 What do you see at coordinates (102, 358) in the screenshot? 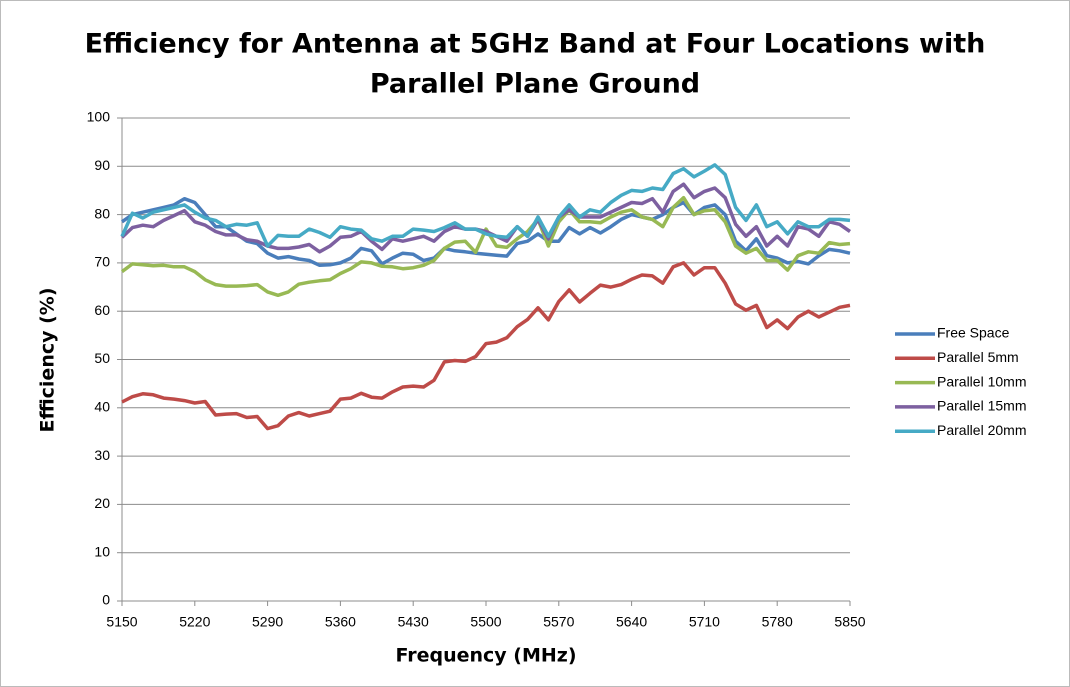
I see `y-tick-label: 50` at bounding box center [102, 358].